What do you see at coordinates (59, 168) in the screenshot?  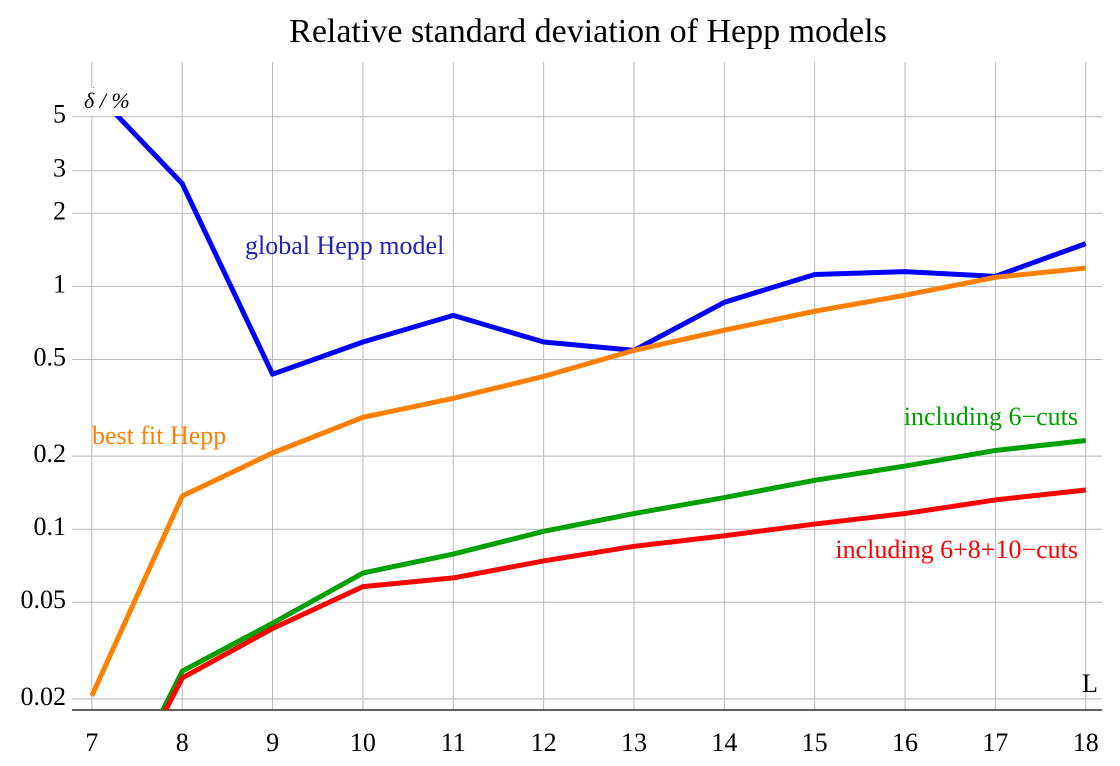 I see `y-tick-label: 3` at bounding box center [59, 168].